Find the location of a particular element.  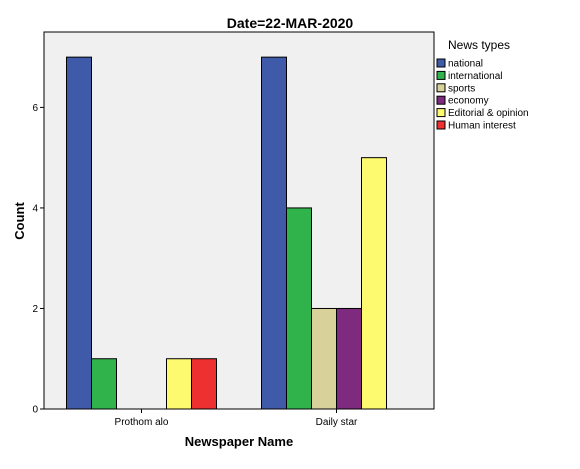

chart-title: Date=22-MAR-2020 is located at coordinates (290, 23).